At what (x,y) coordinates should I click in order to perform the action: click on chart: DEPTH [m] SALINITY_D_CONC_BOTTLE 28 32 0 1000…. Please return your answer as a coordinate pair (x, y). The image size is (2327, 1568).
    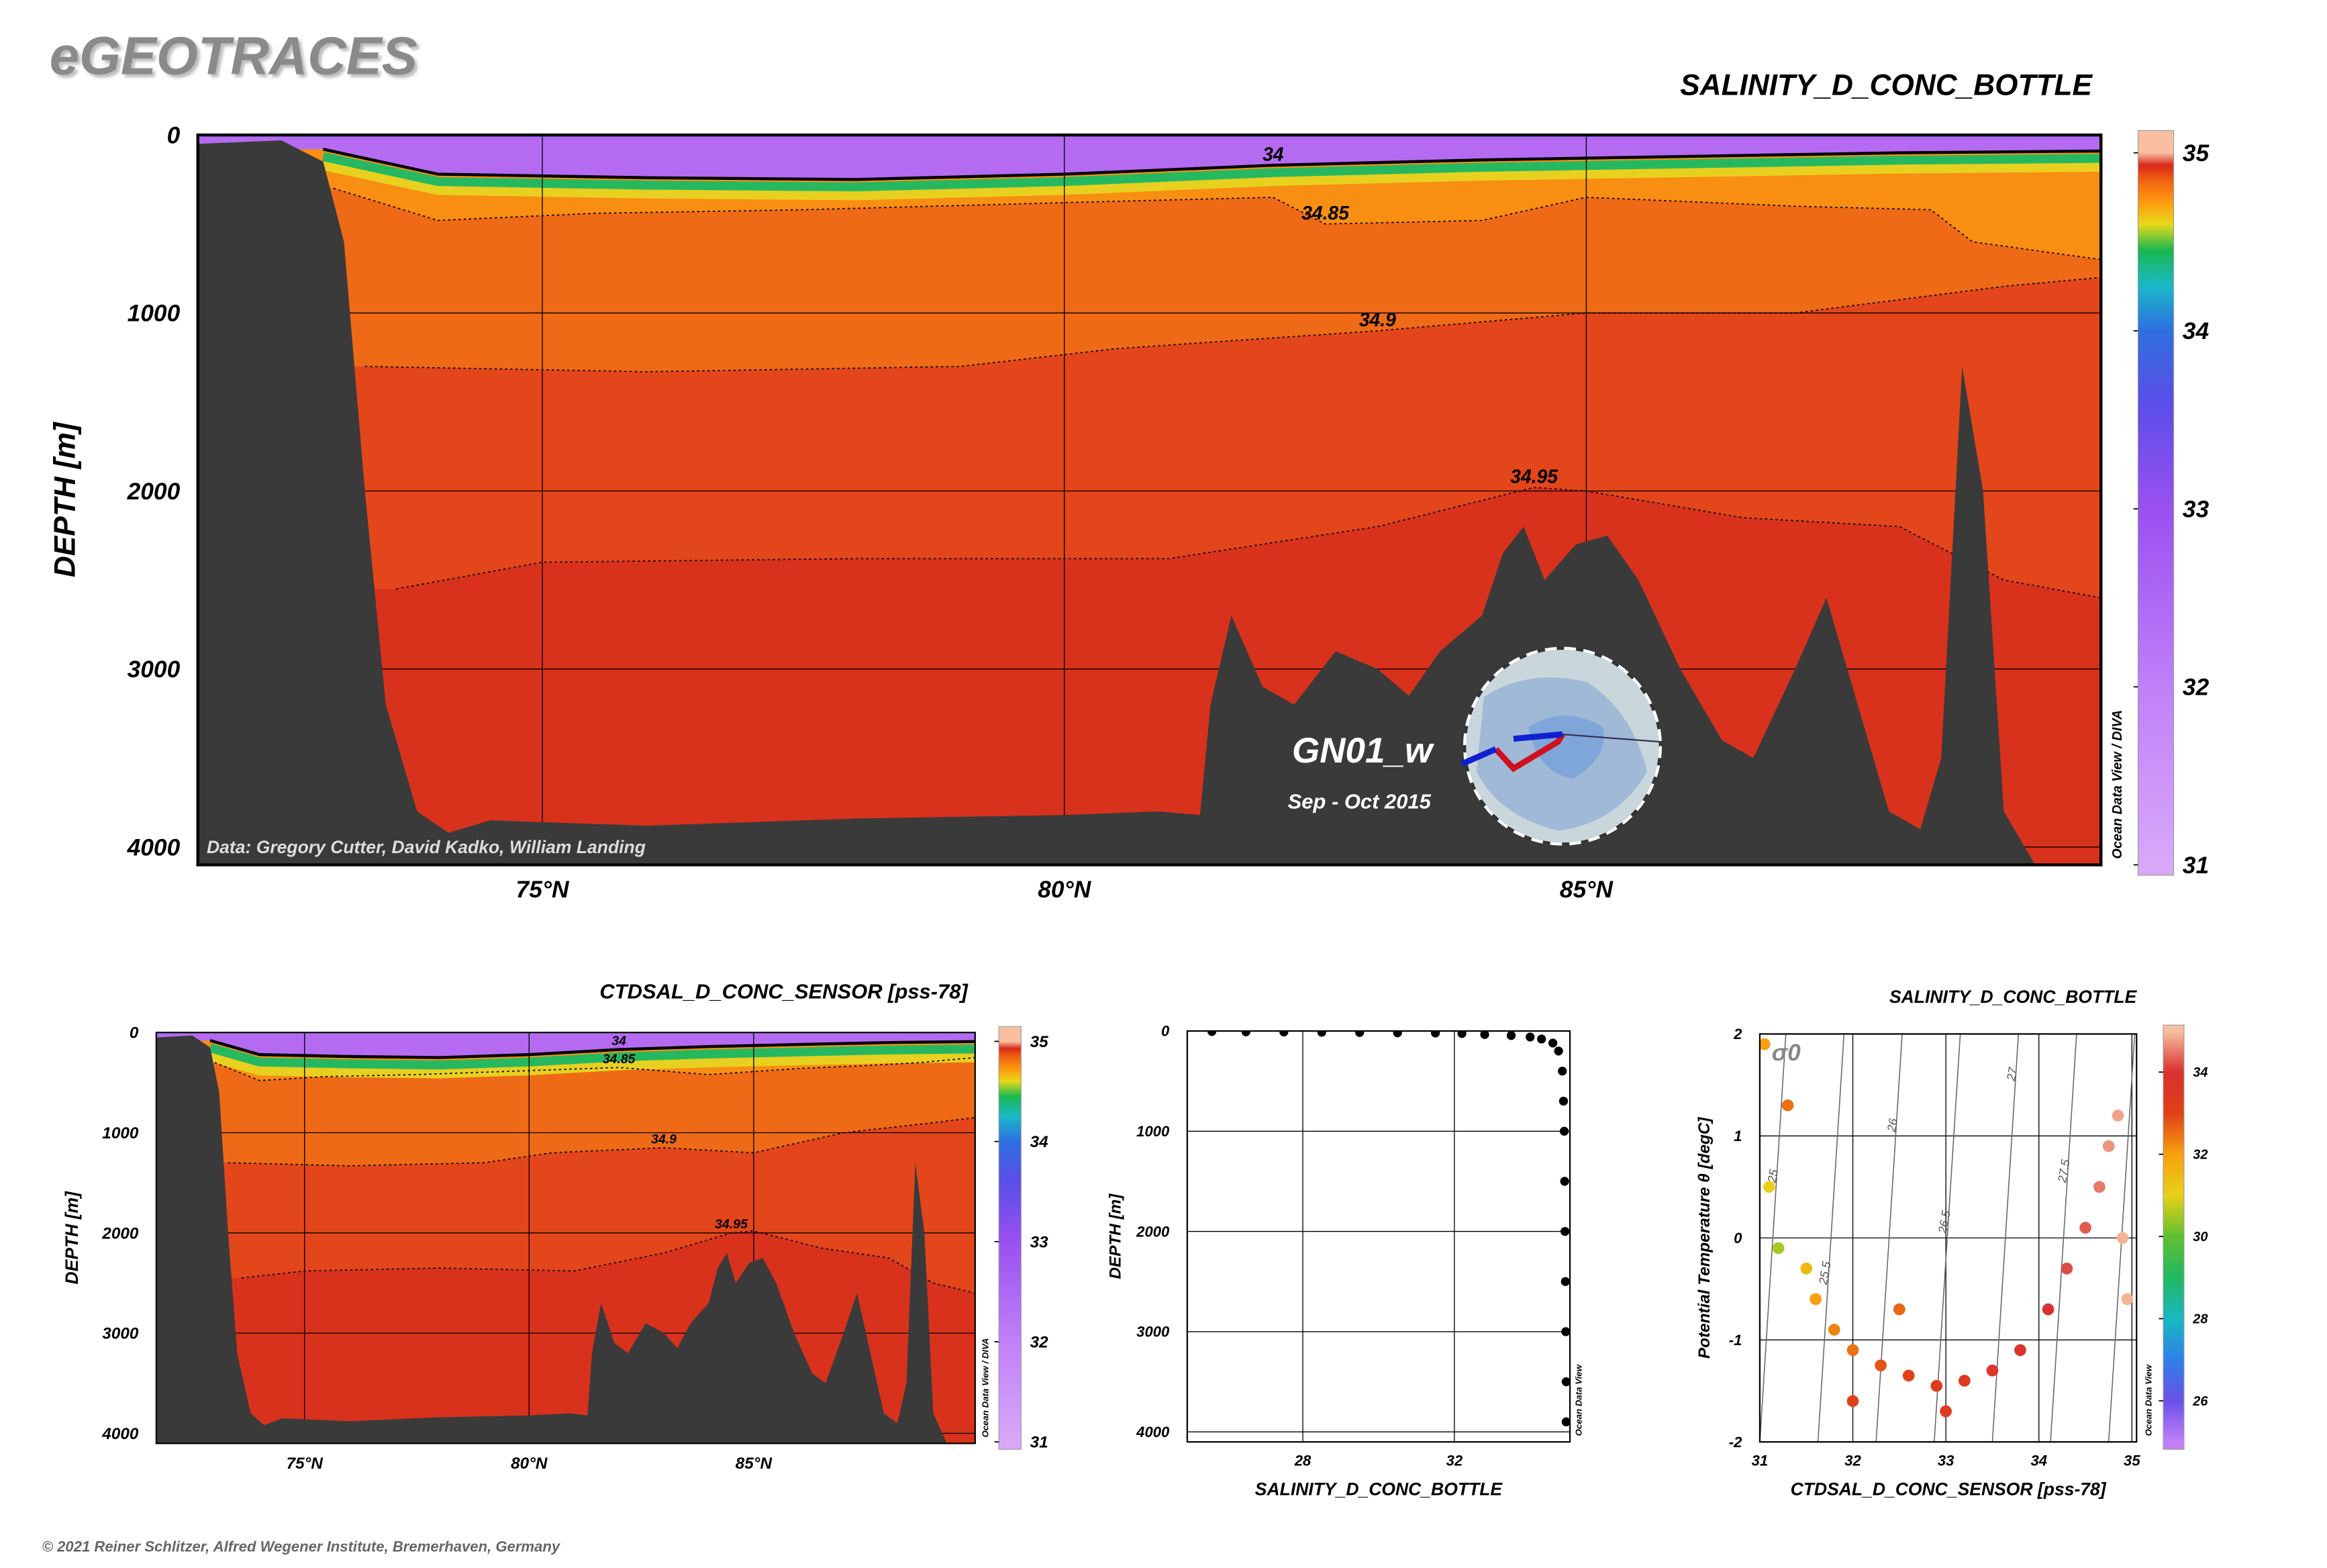
    Looking at the image, I should click on (1344, 1261).